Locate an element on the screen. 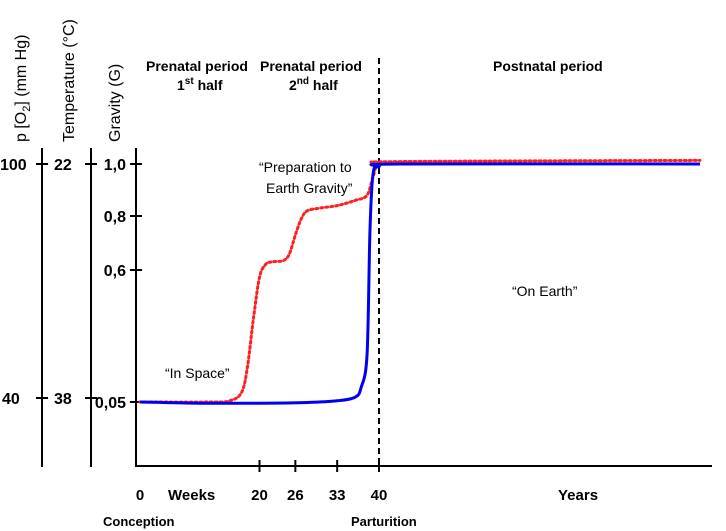 This screenshot has height=531, width=726. annotation-on-earth: “On Earth” is located at coordinates (545, 291).